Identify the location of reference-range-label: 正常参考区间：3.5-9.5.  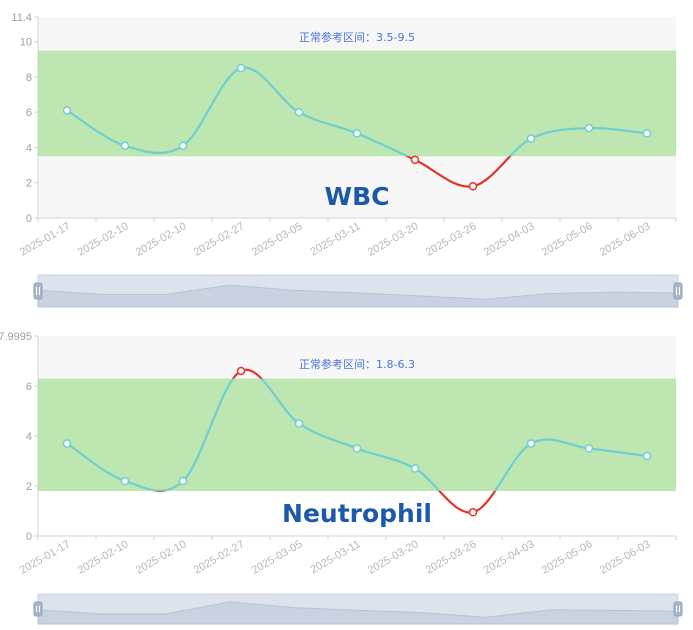
(357, 37).